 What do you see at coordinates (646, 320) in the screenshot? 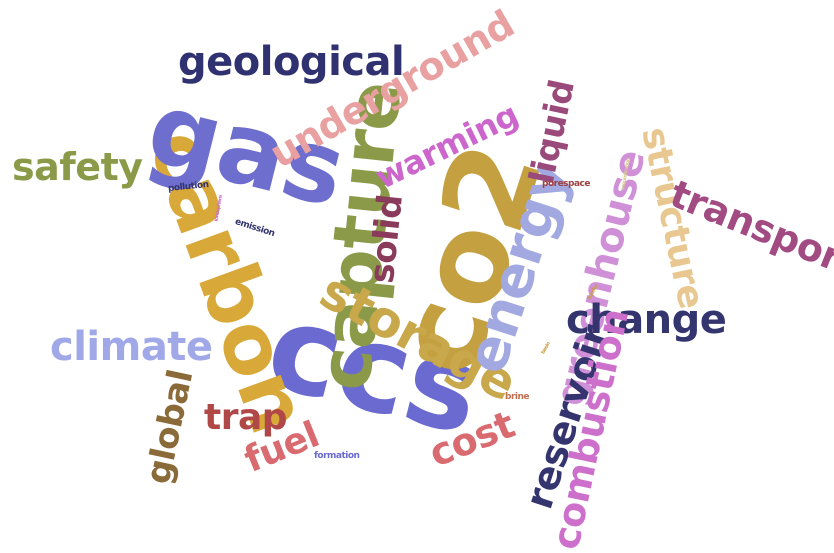
I see `word-change: change` at bounding box center [646, 320].